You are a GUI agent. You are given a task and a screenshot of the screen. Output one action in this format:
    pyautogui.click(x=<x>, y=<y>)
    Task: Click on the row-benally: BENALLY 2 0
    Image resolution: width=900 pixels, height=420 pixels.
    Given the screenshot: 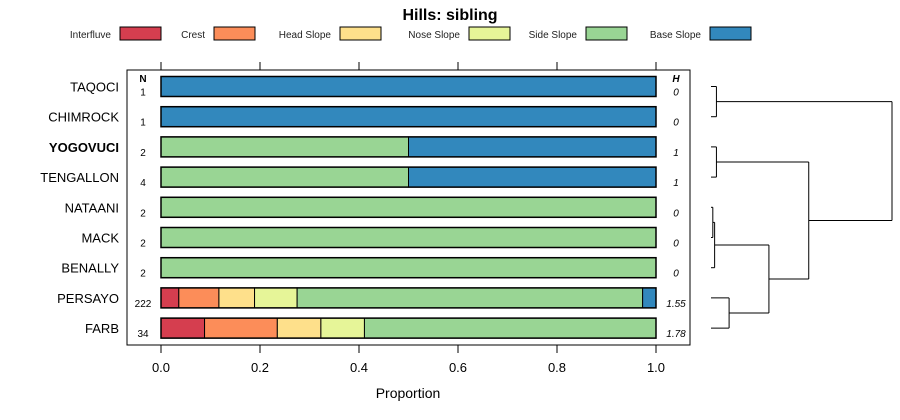 What is the action you would take?
    pyautogui.click(x=370, y=268)
    